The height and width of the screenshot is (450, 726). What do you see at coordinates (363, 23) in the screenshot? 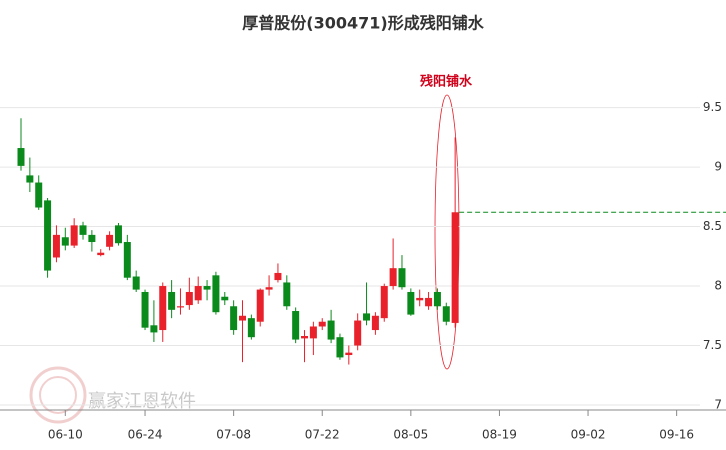
I see `chart-title: 厚普股份(300471)形成残阳铺水` at bounding box center [363, 23].